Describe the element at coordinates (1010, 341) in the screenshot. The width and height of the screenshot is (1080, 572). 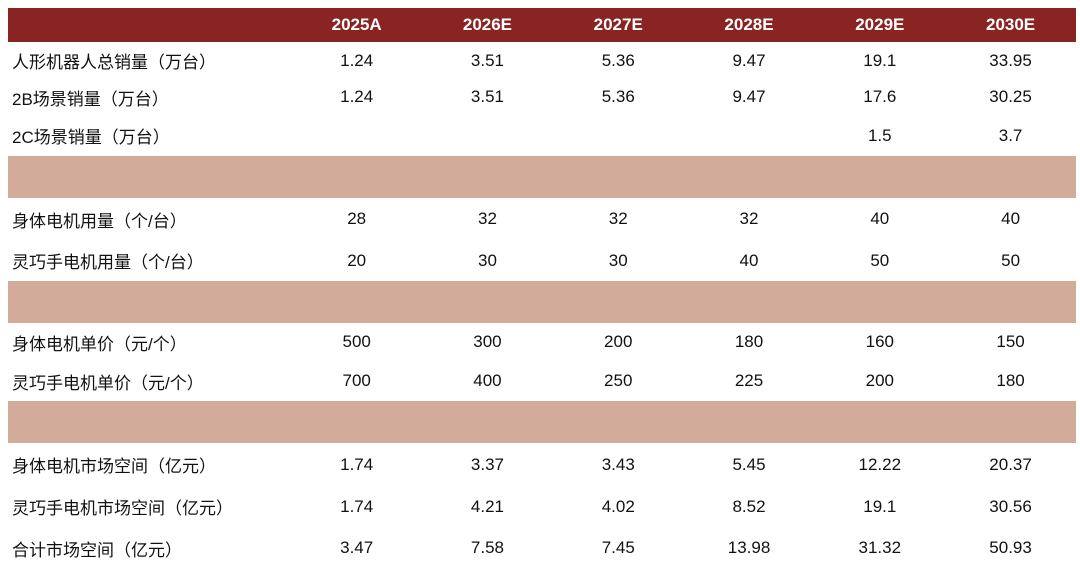
I see `cell-value: 150` at that location.